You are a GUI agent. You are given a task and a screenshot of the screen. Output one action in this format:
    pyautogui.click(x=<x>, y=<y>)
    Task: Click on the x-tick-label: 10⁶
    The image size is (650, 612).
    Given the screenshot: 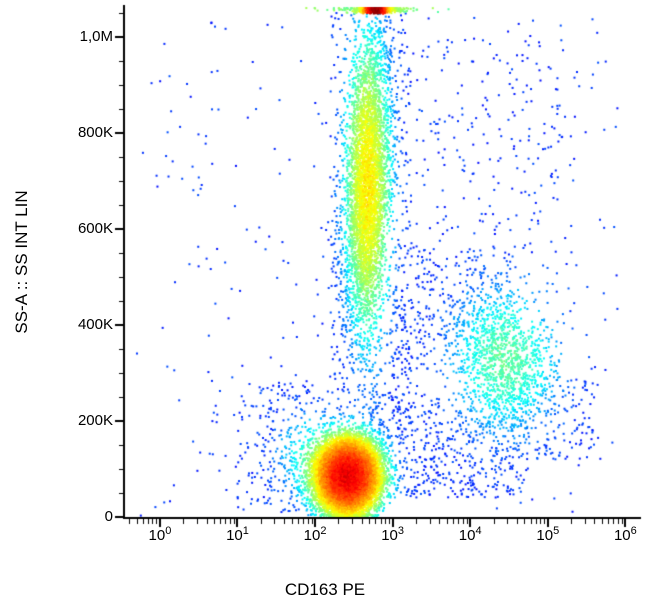 What is the action you would take?
    pyautogui.click(x=625, y=534)
    